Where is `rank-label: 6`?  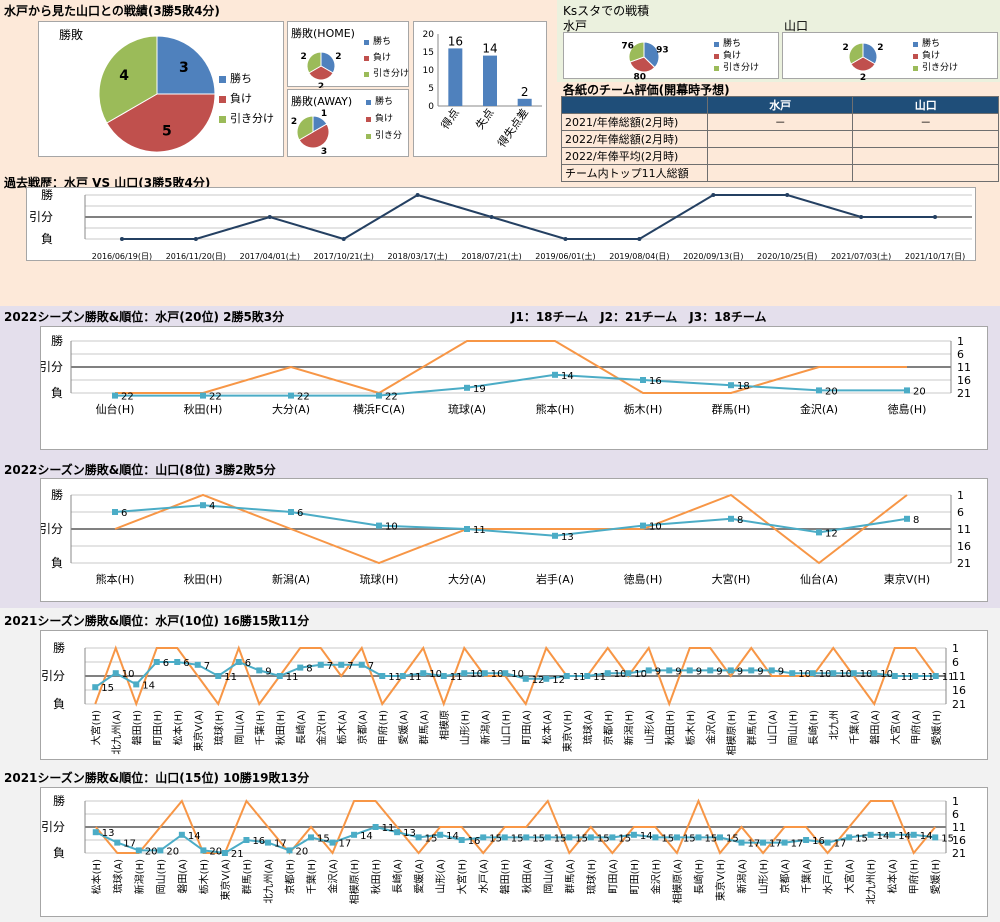 rank-label: 6 is located at coordinates (248, 663).